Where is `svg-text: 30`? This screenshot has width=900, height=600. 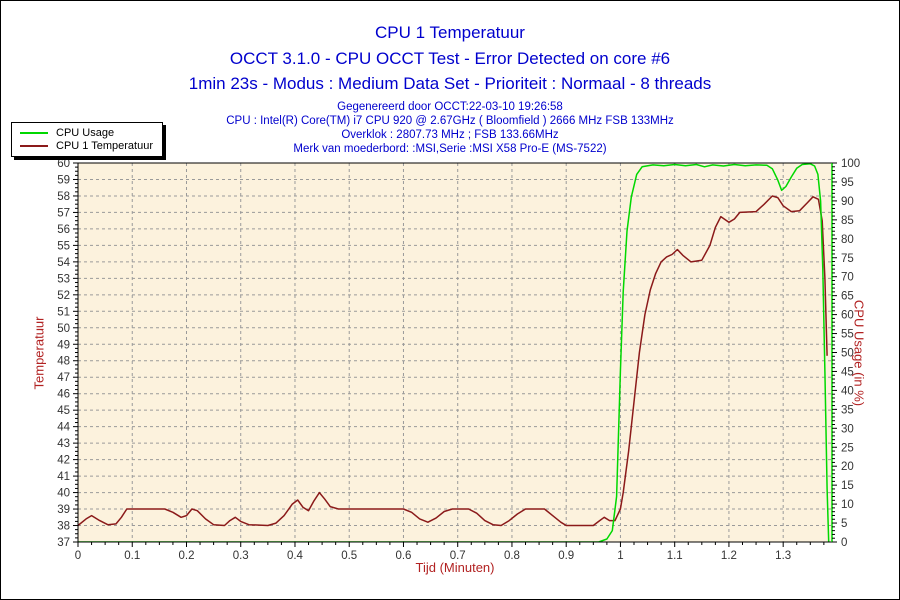 svg-text: 30 is located at coordinates (847, 429).